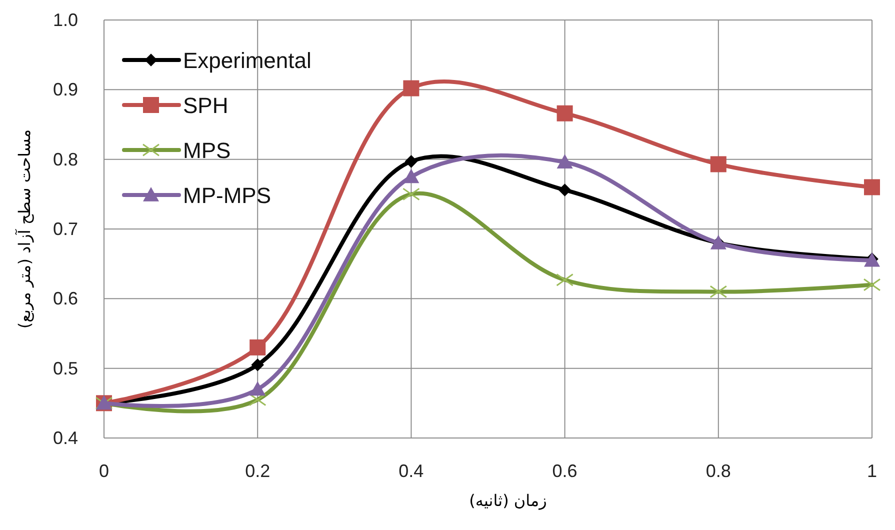 This screenshot has width=895, height=530. I want to click on x-tick-label: 0, so click(104, 471).